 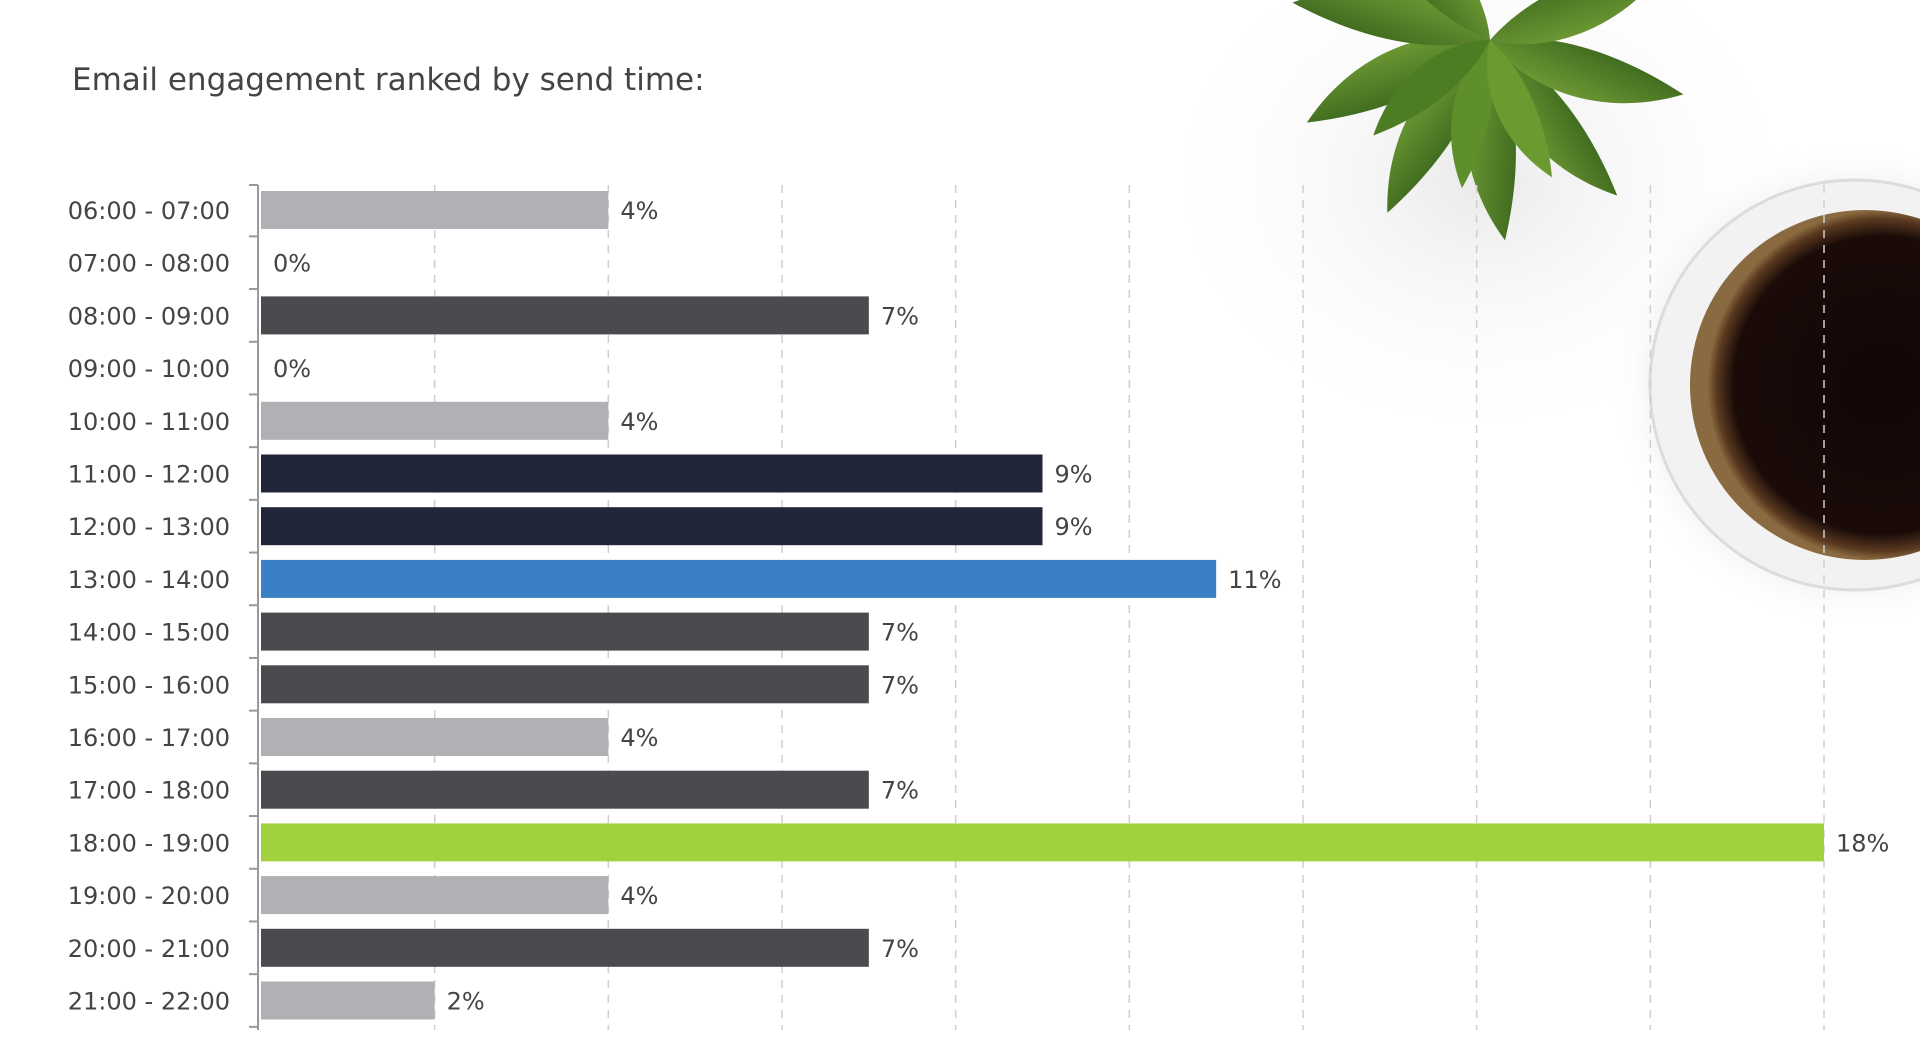 What do you see at coordinates (1254, 580) in the screenshot?
I see `value-label: 11%` at bounding box center [1254, 580].